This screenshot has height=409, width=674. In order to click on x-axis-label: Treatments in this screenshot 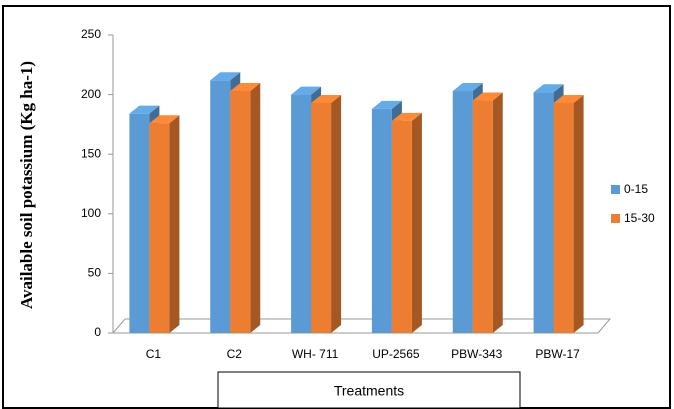, I will do `click(369, 391)`.